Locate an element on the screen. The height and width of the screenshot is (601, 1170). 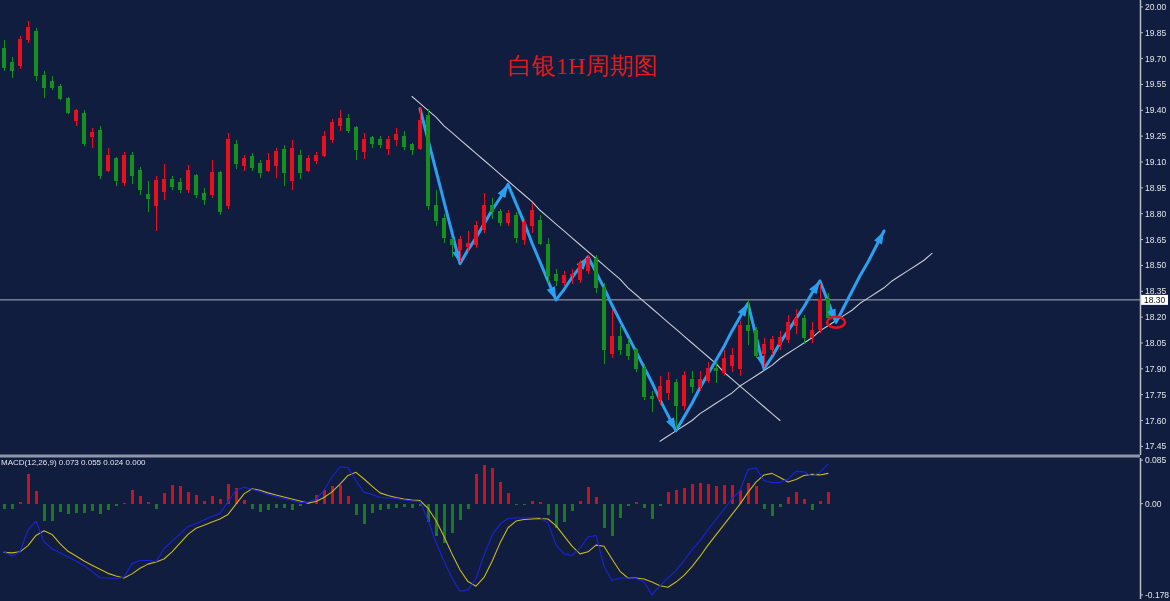
y-tick-label: 18.65 is located at coordinates (1156, 239).